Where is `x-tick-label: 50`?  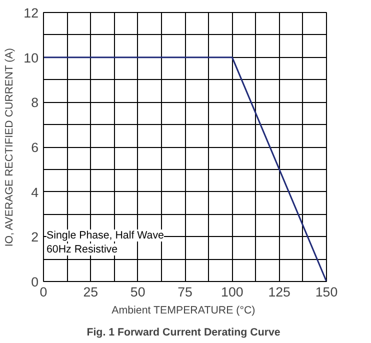
x-tick-label: 50 is located at coordinates (138, 292).